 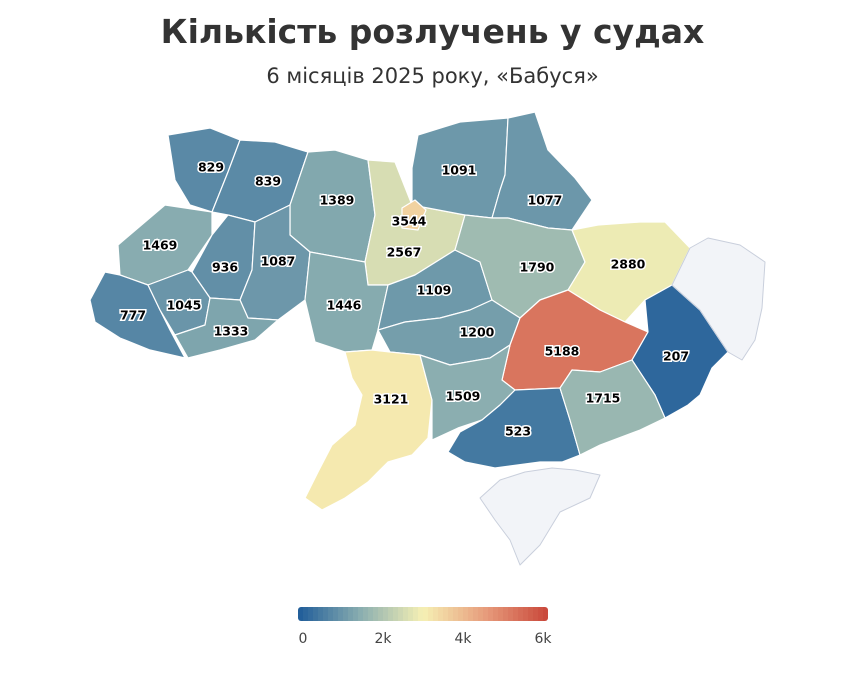 I want to click on value-label-chernihiv: 1091, so click(x=459, y=170).